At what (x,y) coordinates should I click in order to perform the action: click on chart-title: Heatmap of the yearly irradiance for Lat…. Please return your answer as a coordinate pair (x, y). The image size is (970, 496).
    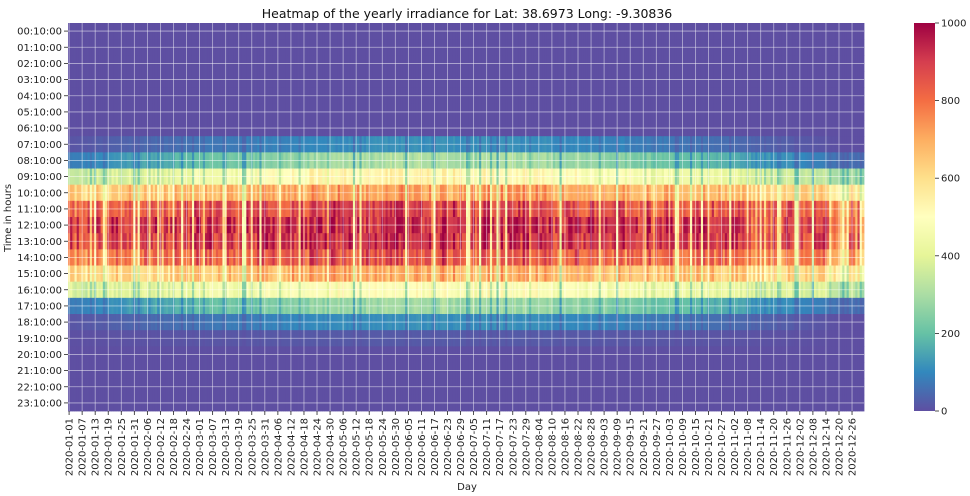
    Looking at the image, I should click on (467, 13).